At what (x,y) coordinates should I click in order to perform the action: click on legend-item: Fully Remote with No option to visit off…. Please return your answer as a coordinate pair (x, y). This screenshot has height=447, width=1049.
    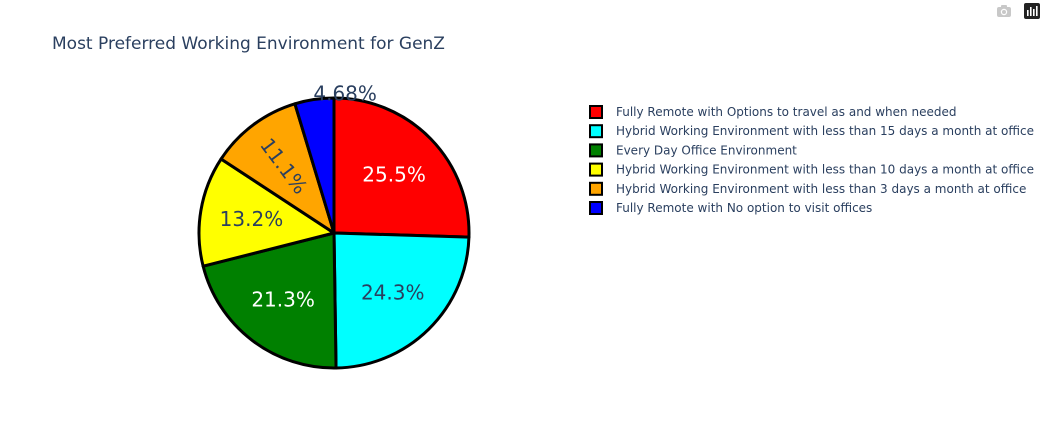
    Looking at the image, I should click on (730, 208).